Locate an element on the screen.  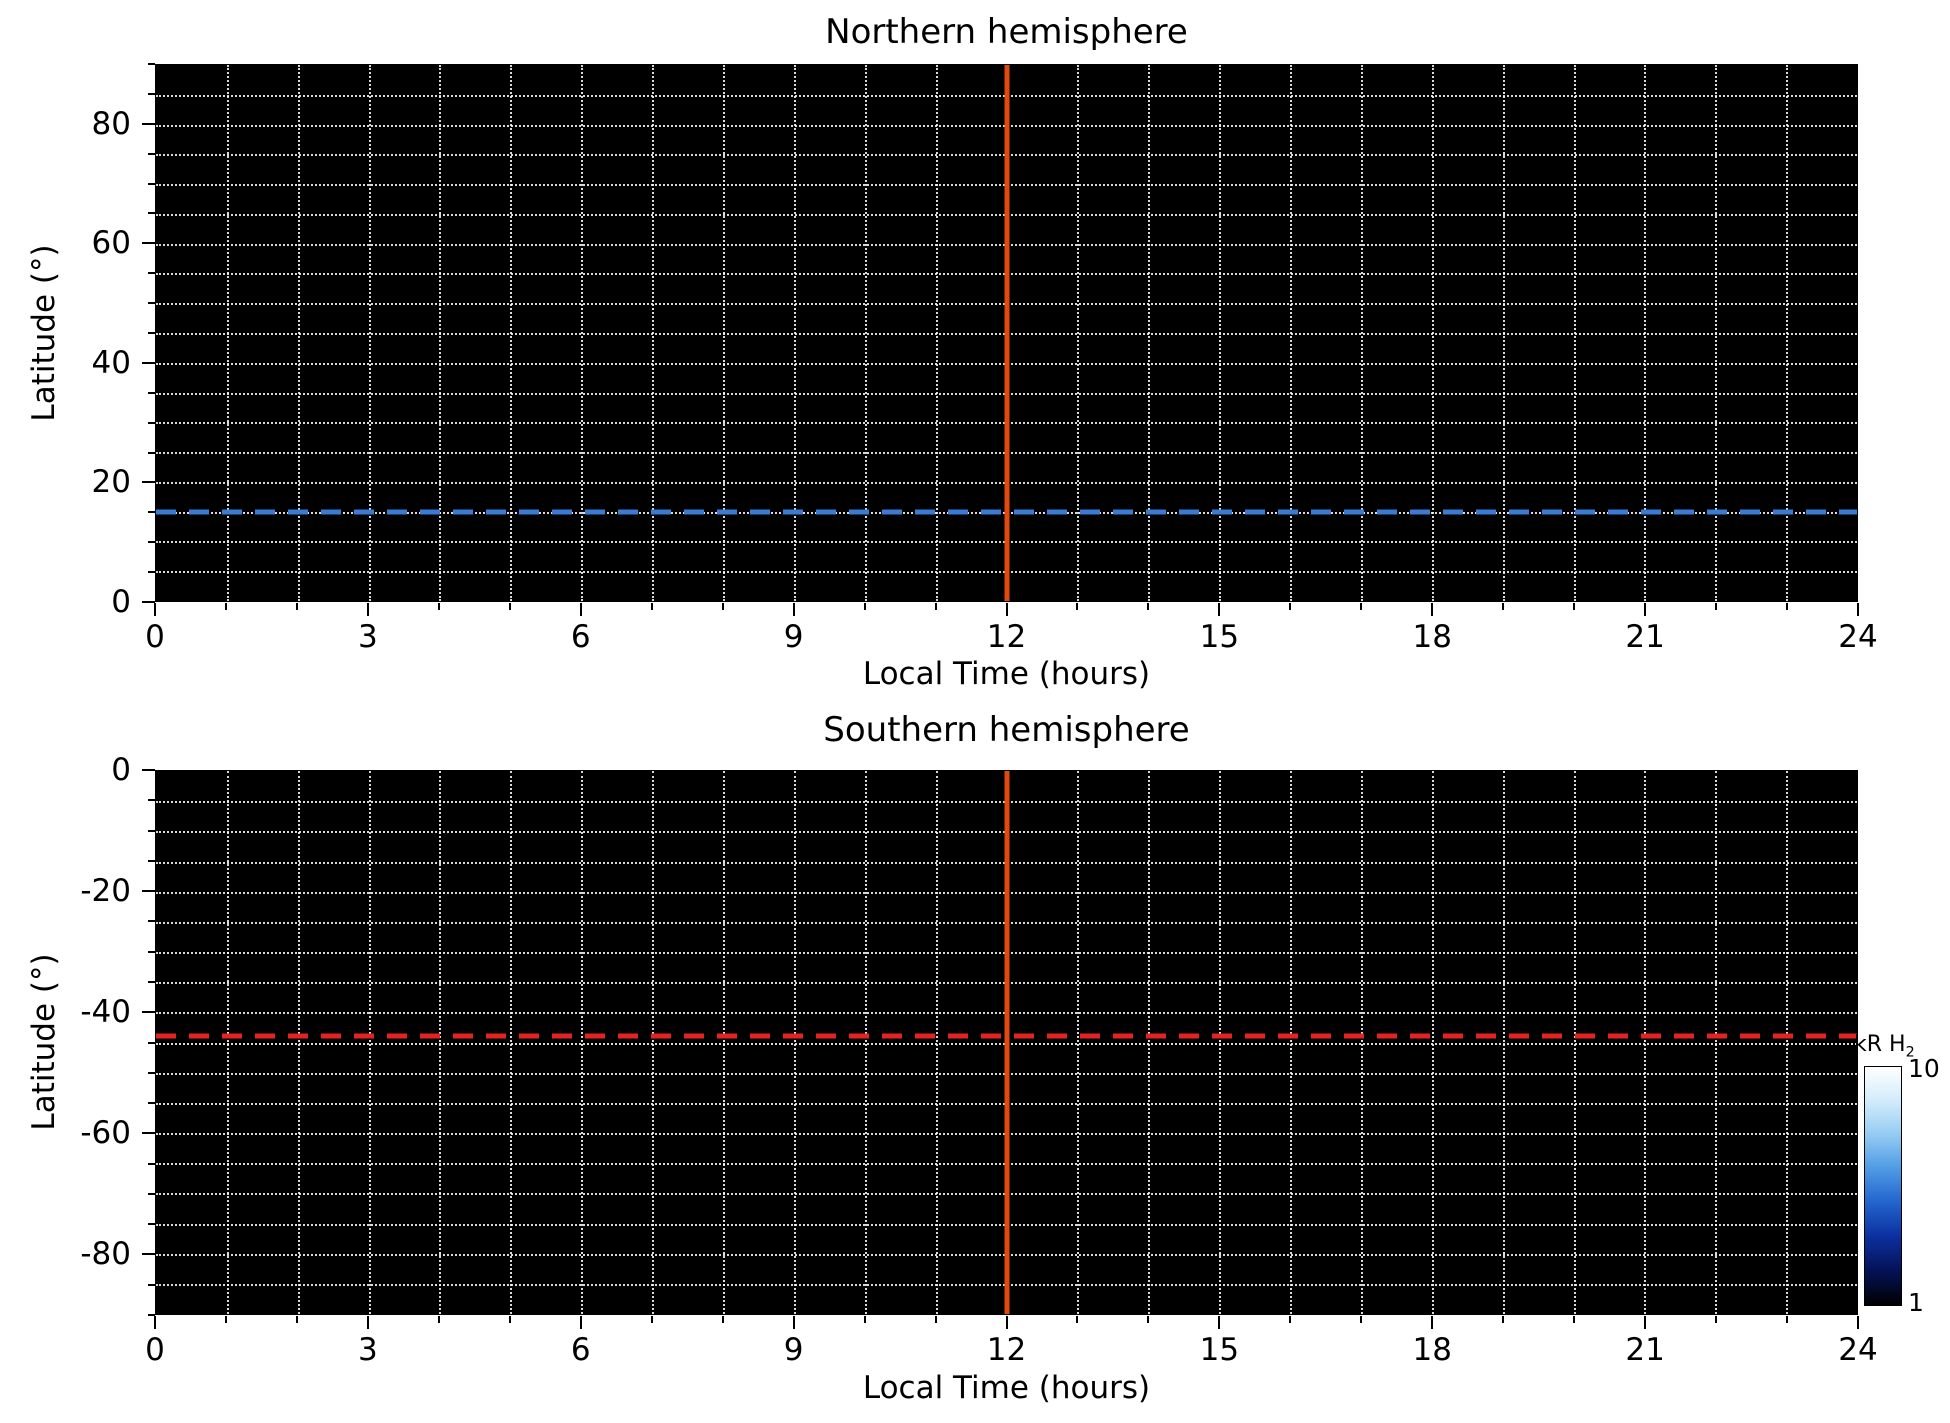
colorbar-label: kR H2 is located at coordinates (1884, 1046).